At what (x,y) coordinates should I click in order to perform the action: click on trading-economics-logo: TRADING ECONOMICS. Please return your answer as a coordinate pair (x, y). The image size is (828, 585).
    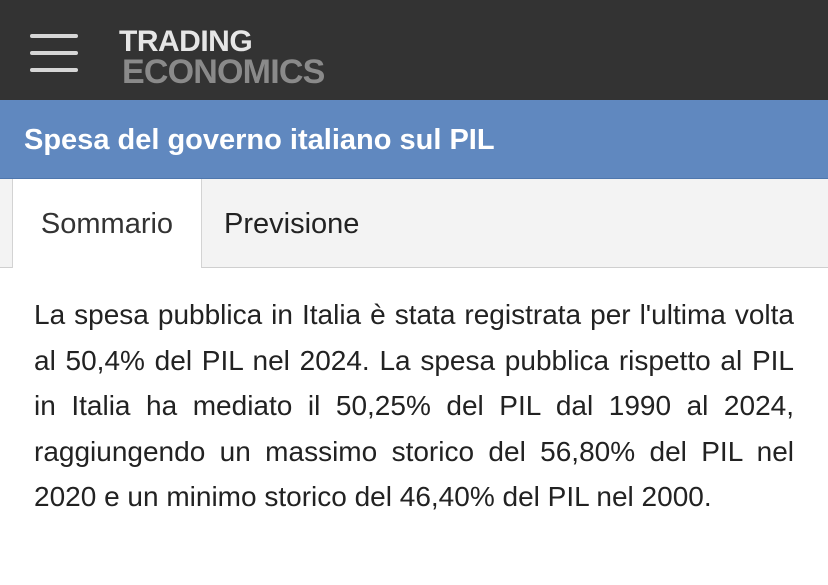
    Looking at the image, I should click on (222, 58).